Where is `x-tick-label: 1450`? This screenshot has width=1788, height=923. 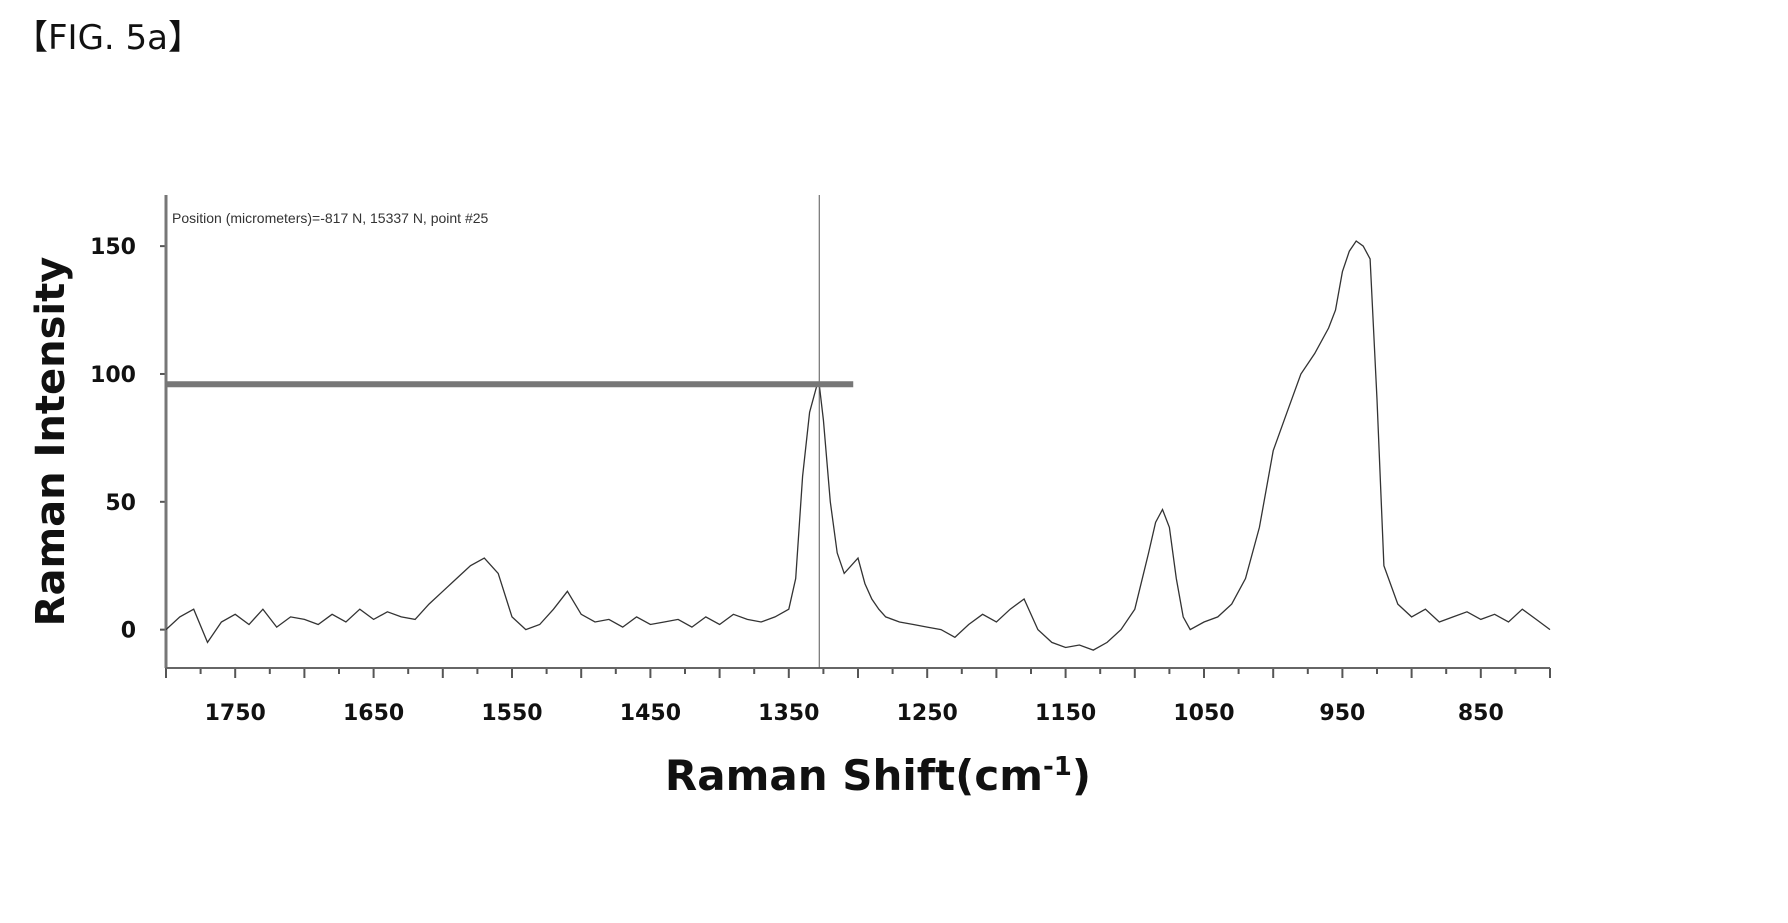 x-tick-label: 1450 is located at coordinates (650, 713).